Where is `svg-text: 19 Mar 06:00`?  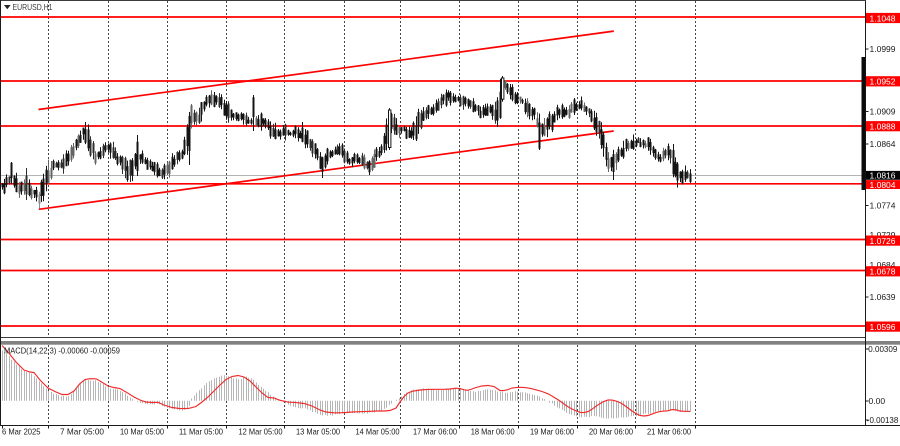
svg-text: 19 Mar 06:00 is located at coordinates (552, 432).